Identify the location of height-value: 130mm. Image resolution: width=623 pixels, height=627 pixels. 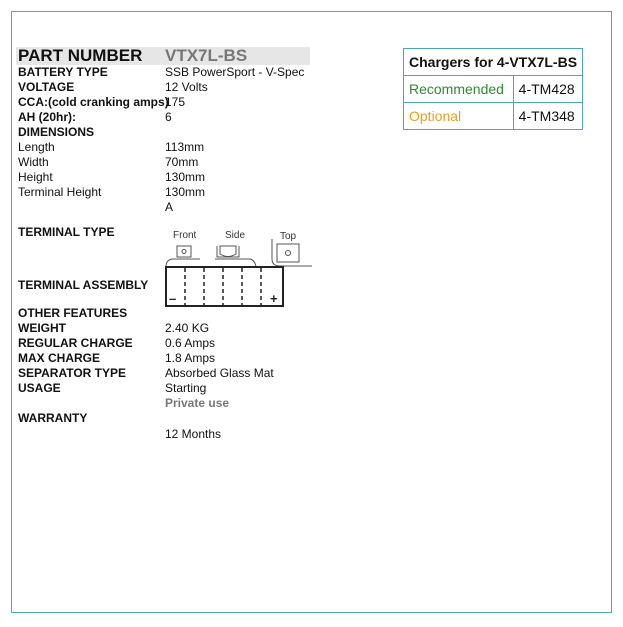
(185, 177).